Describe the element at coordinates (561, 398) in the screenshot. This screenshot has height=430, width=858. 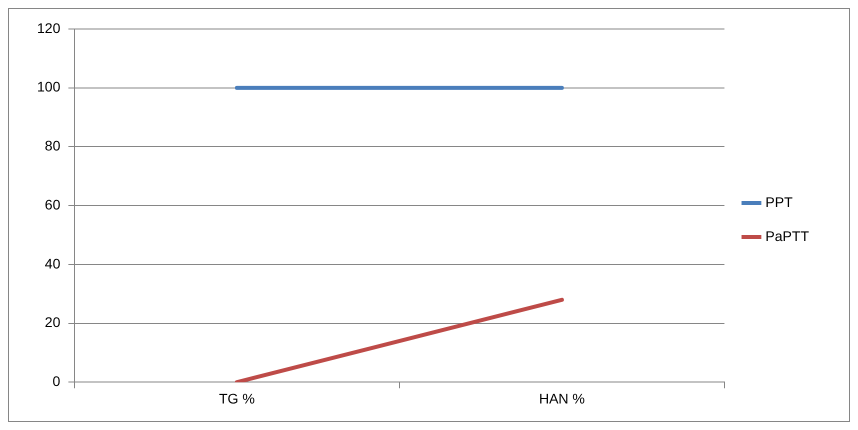
I see `x-tick-label: HAN %` at that location.